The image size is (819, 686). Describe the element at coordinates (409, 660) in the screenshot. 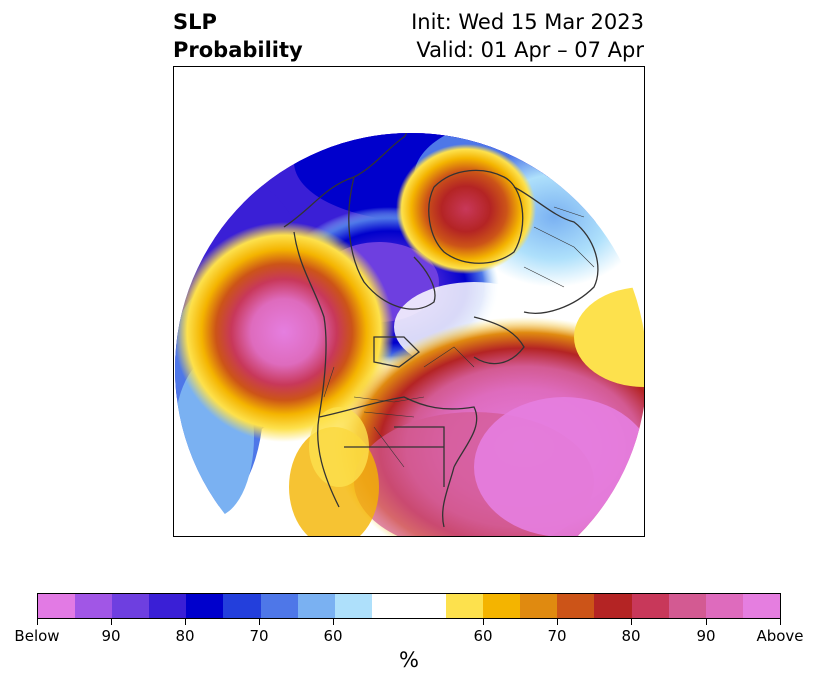

I see `colorbar-unit-label: %` at that location.